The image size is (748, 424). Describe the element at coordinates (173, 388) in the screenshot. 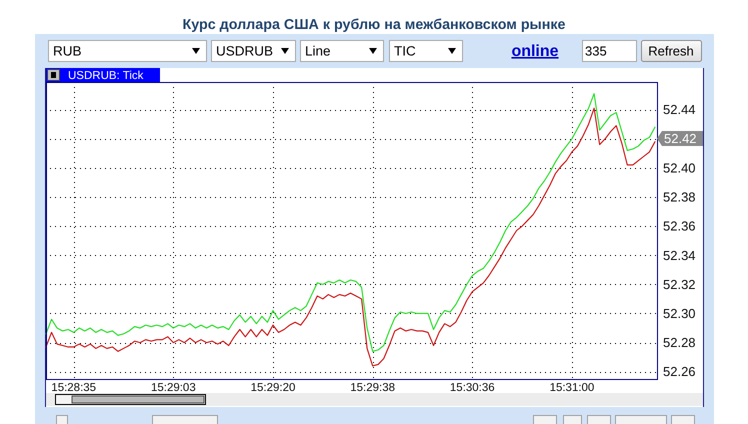

I see `x-tick-label: 15:29:03` at that location.